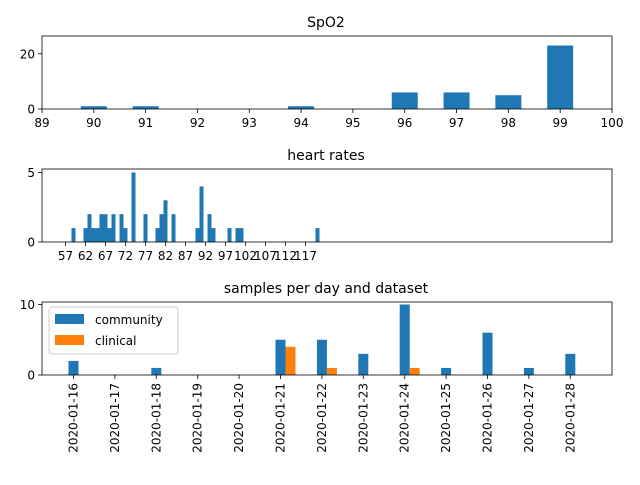  Describe the element at coordinates (69, 319) in the screenshot. I see `legend-swatch-community` at that location.